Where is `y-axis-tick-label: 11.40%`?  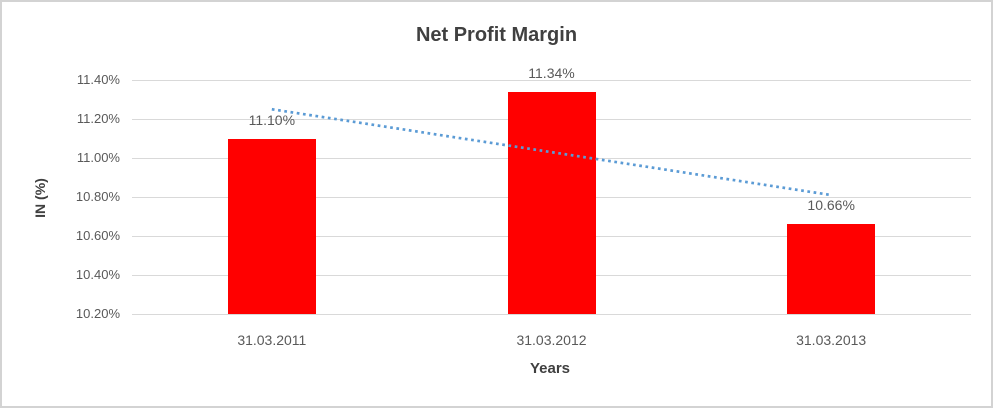 y-axis-tick-label: 11.40% is located at coordinates (98, 79).